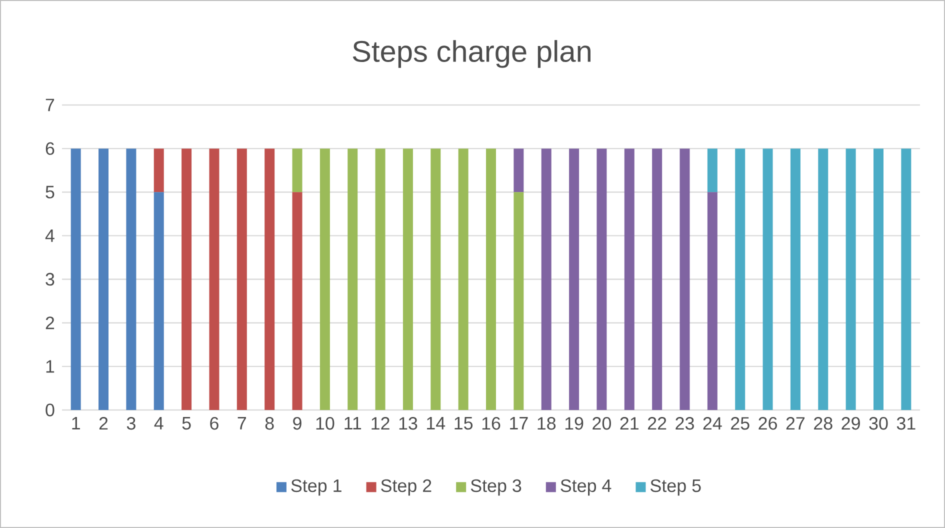  What do you see at coordinates (381, 423) in the screenshot?
I see `x-tick-label: 12` at bounding box center [381, 423].